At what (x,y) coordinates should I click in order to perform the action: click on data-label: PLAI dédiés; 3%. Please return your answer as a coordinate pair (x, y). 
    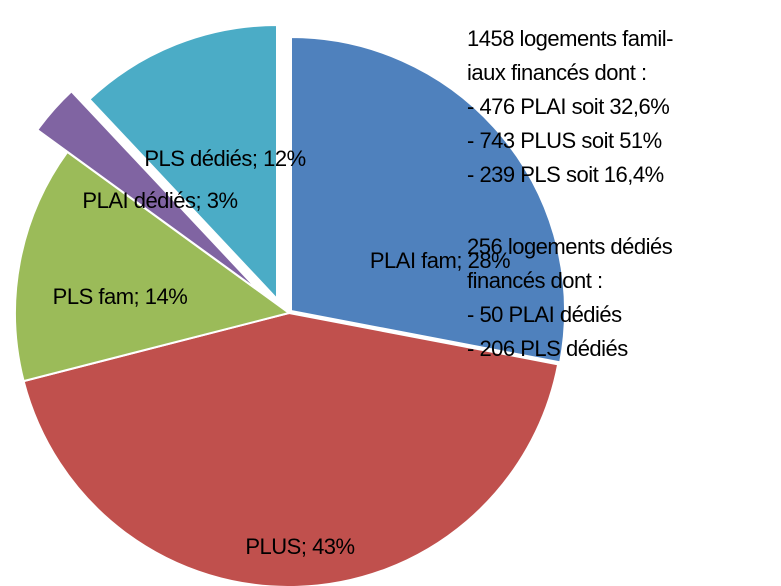
    Looking at the image, I should click on (159, 200).